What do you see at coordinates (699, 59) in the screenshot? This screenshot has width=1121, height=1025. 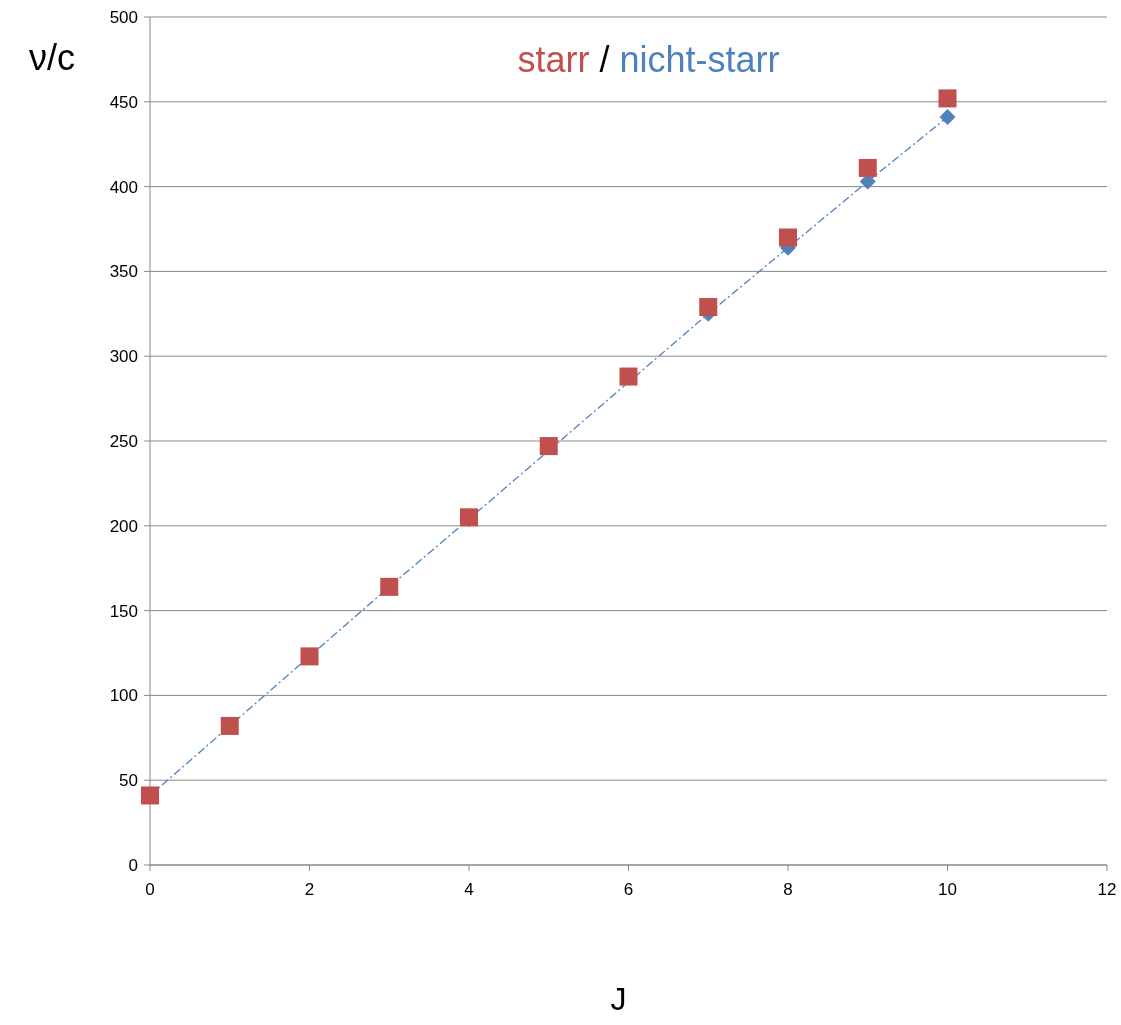 I see `text: nicht-starr` at bounding box center [699, 59].